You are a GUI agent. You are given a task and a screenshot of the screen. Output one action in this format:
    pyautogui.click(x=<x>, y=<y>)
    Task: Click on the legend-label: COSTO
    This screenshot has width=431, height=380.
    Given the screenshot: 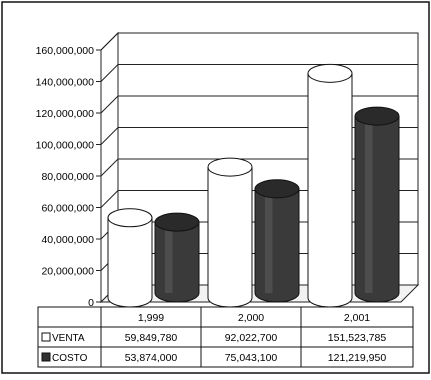 What is the action you would take?
    pyautogui.click(x=70, y=358)
    